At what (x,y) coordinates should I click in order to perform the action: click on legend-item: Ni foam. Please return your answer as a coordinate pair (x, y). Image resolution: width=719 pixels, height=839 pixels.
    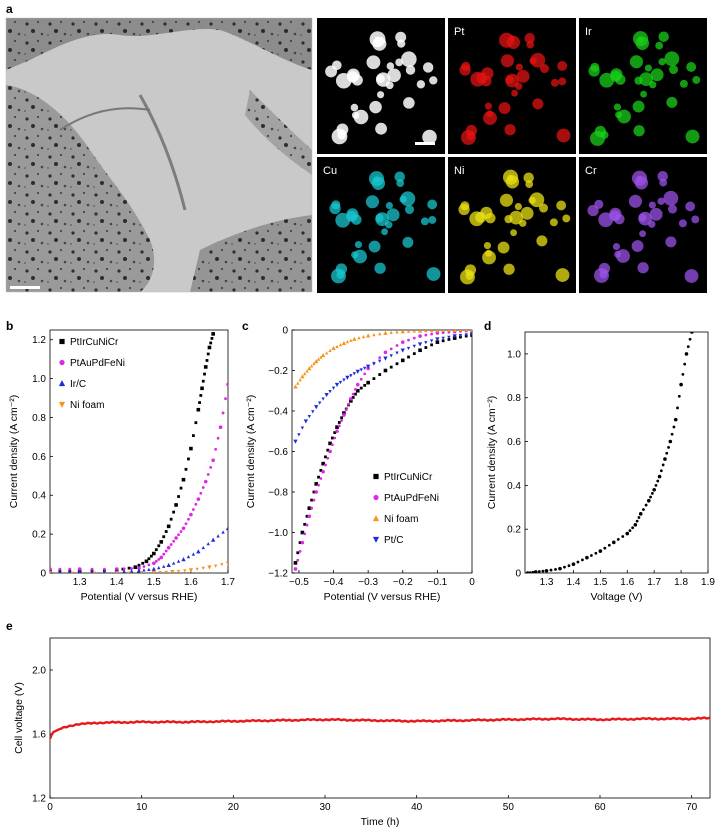
    Looking at the image, I should click on (395, 519).